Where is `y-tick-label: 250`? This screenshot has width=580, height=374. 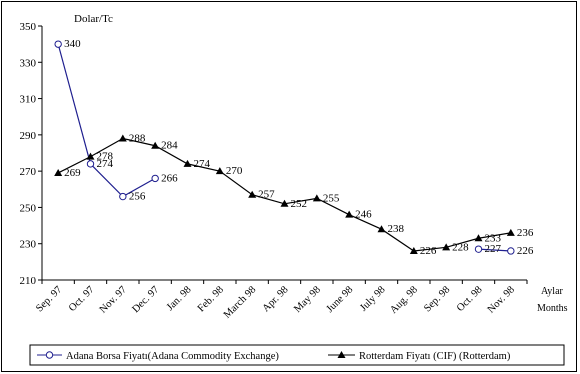
y-tick-label: 250 is located at coordinates (28, 208).